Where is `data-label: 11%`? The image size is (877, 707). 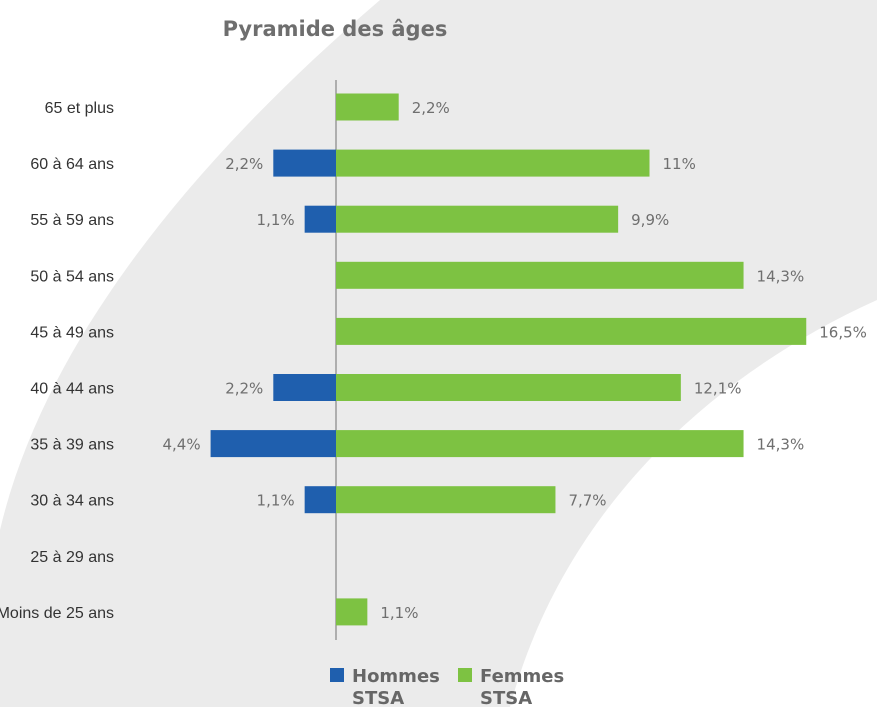 data-label: 11% is located at coordinates (679, 164).